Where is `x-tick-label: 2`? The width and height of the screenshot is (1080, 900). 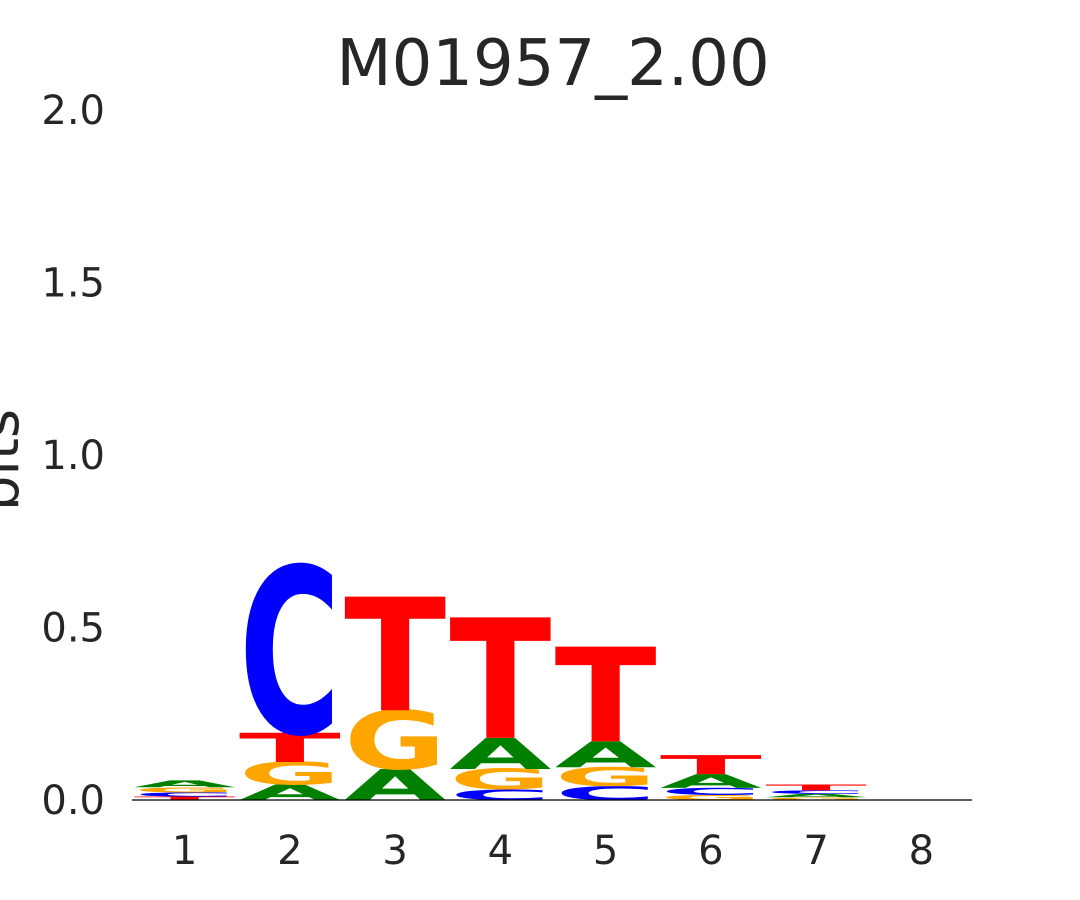 x-tick-label: 2 is located at coordinates (289, 851).